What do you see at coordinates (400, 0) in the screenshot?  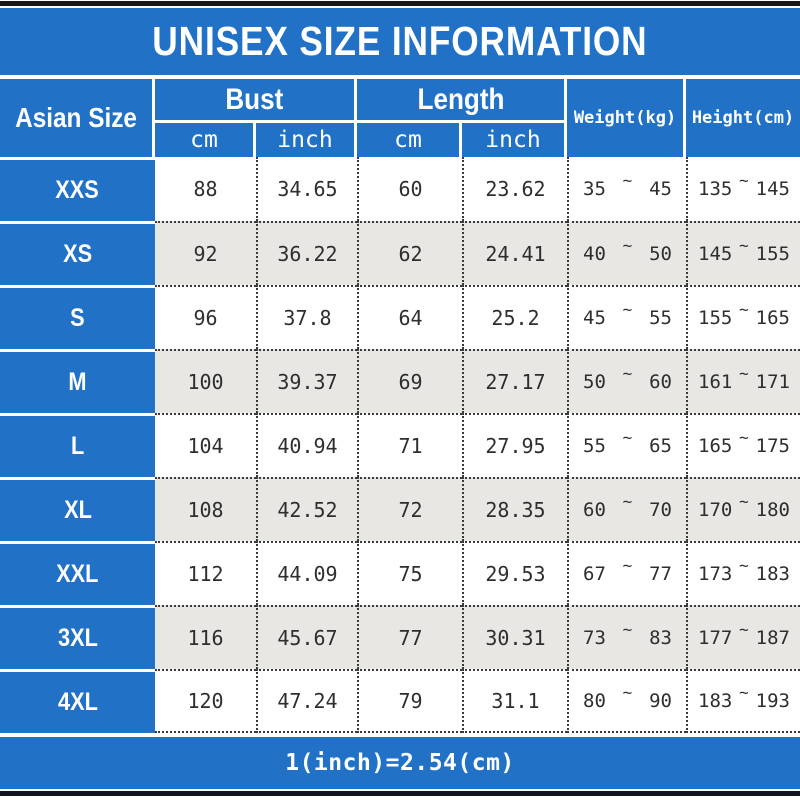 I see `top-edge` at bounding box center [400, 0].